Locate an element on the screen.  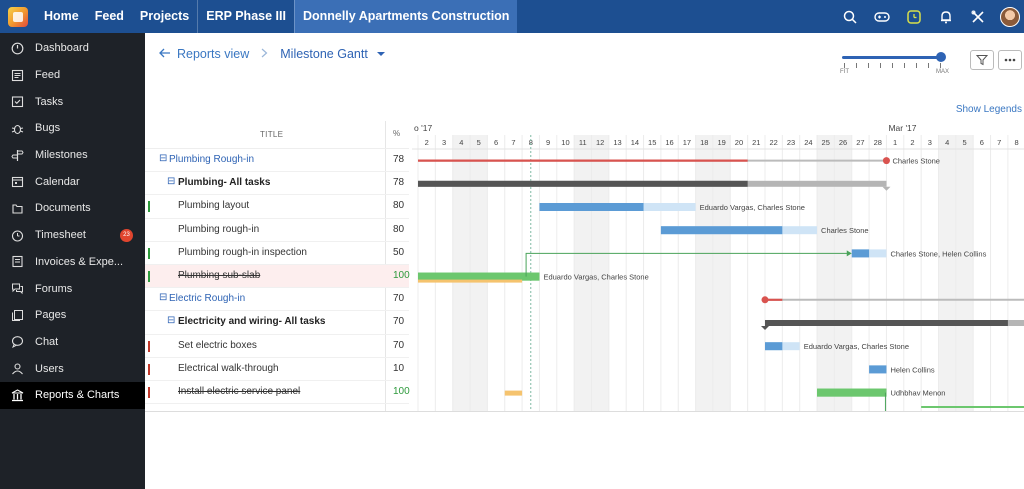
sidebar-item-chat: Chat is located at coordinates (72, 342).